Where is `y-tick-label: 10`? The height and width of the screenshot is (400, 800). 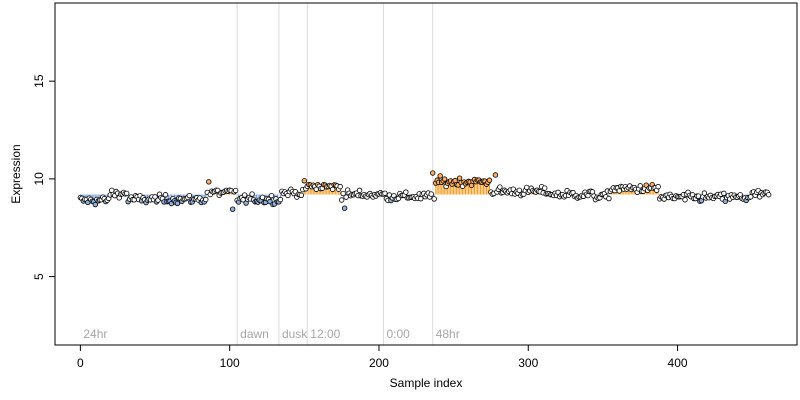
y-tick-label: 10 is located at coordinates (39, 179).